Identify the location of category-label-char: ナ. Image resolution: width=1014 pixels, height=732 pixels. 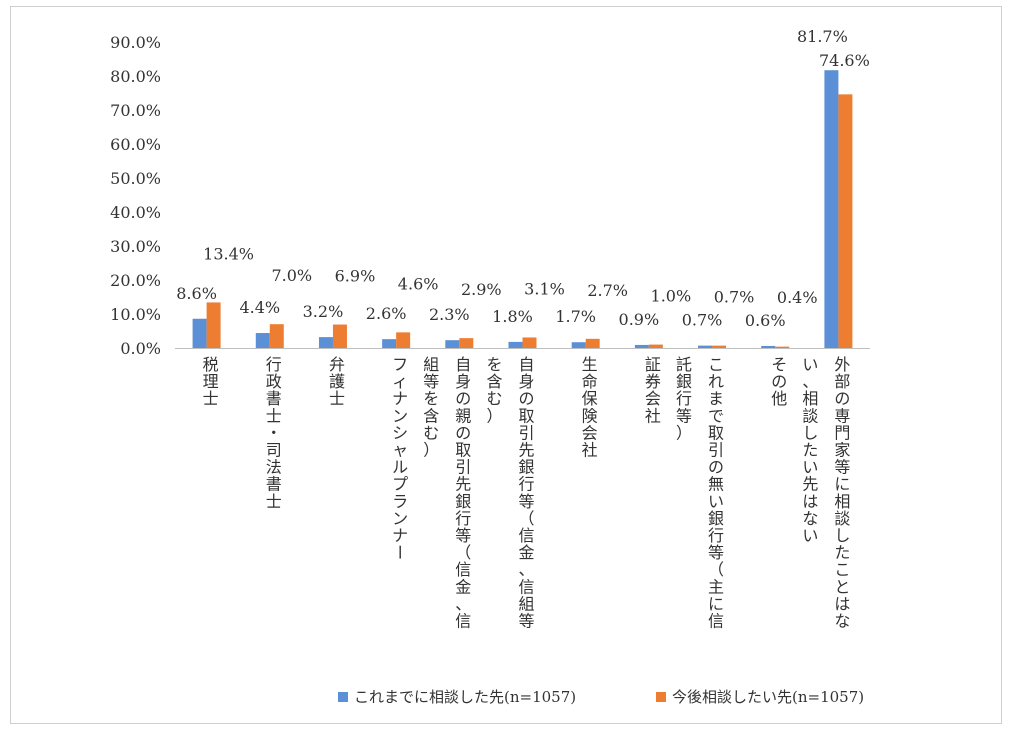
(400, 398).